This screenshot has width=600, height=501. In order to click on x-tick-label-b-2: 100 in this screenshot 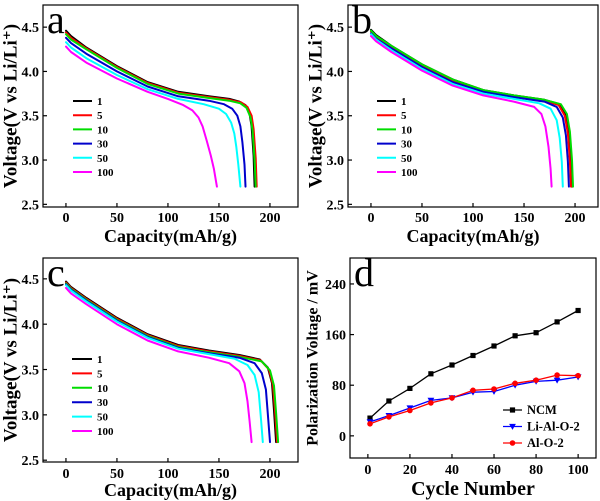, I will do `click(473, 218)`.